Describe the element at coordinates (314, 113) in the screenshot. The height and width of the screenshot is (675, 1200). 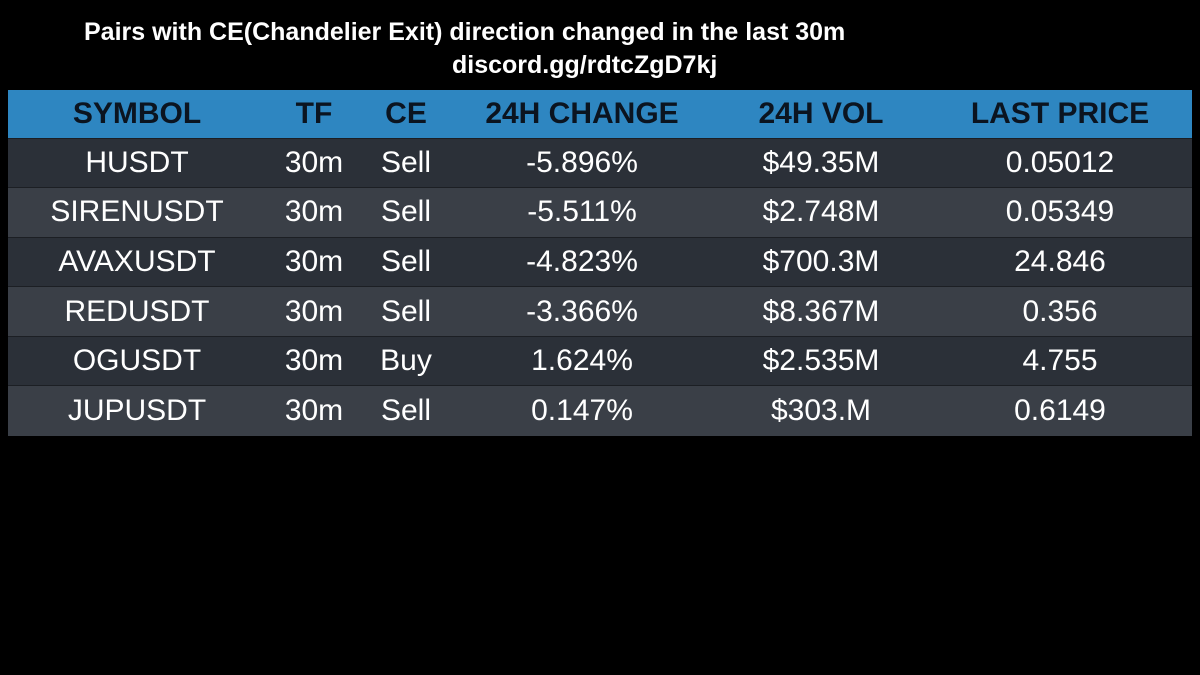
I see `column-header-tf: TF` at that location.